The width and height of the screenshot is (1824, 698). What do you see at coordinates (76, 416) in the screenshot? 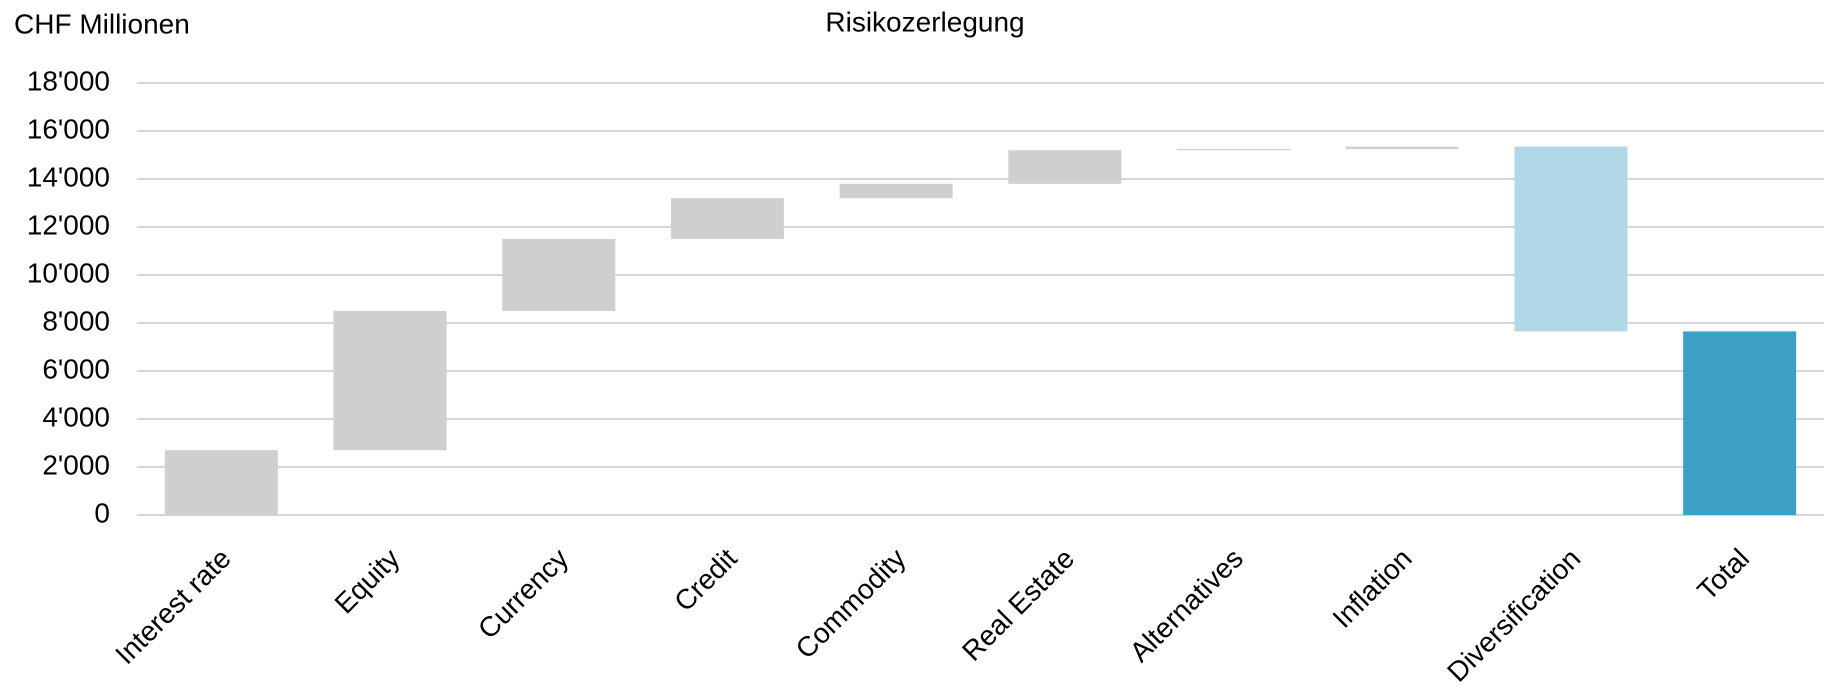
I see `y-tick-label: 4'000` at bounding box center [76, 416].